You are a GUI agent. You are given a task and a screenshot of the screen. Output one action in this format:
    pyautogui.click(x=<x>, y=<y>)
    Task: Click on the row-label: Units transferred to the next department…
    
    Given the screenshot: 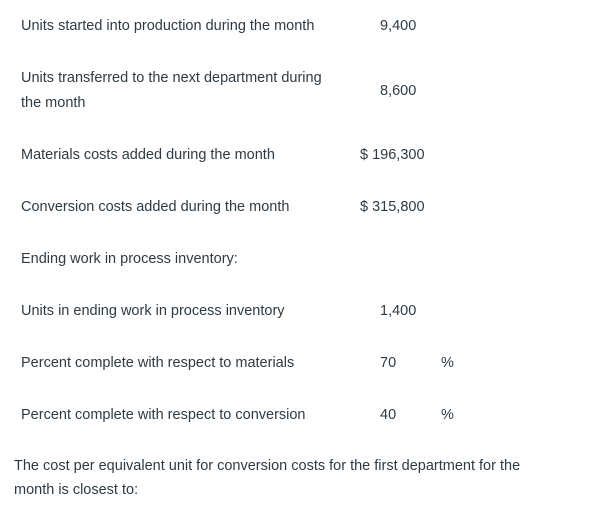 What is the action you would take?
    pyautogui.click(x=171, y=78)
    